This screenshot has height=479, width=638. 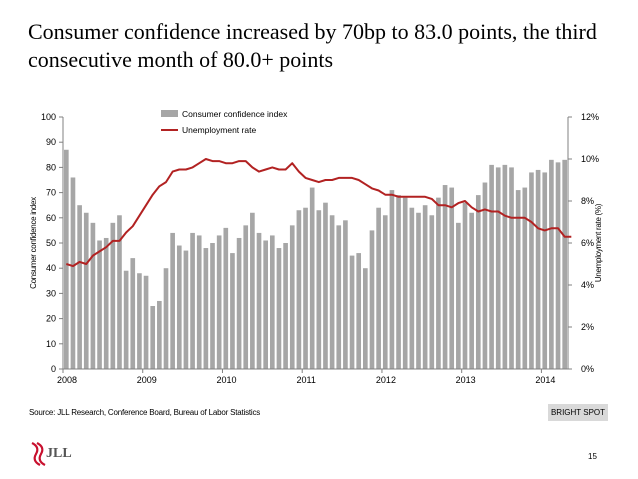 I want to click on left-tick-label: 40, so click(x=51, y=268).